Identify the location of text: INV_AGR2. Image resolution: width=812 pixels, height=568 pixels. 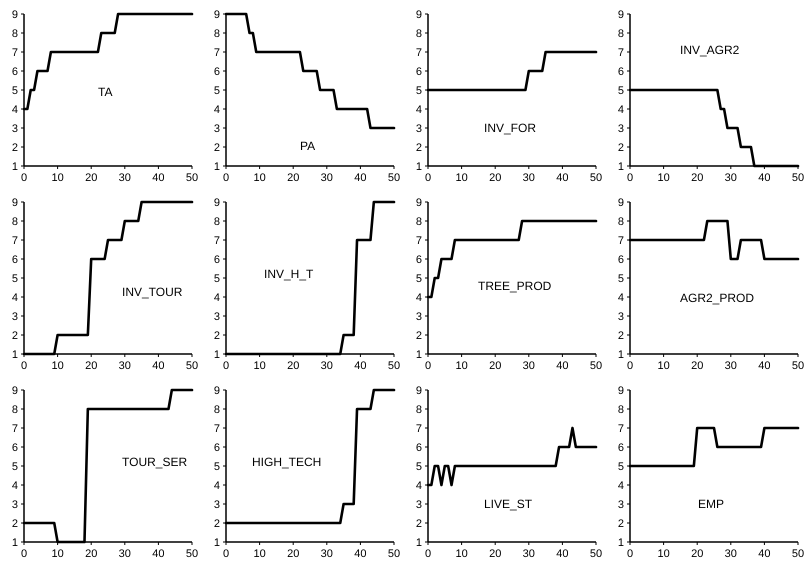
(710, 50).